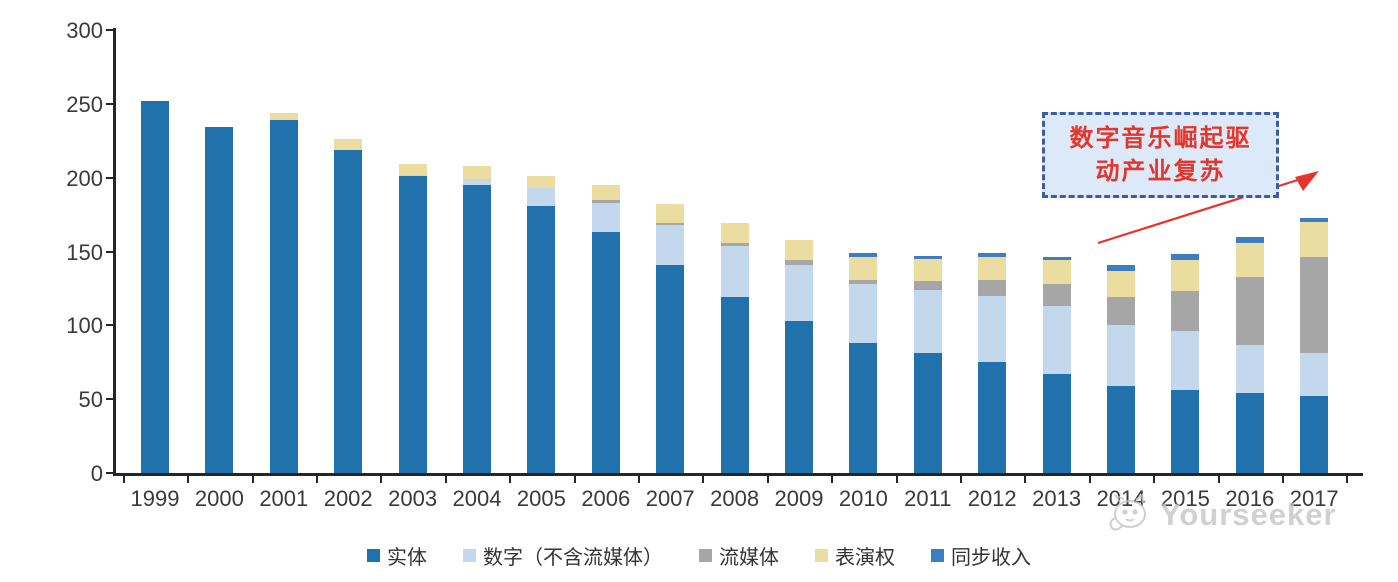  What do you see at coordinates (1185, 498) in the screenshot?
I see `x-axis-label-2015: 2015` at bounding box center [1185, 498].